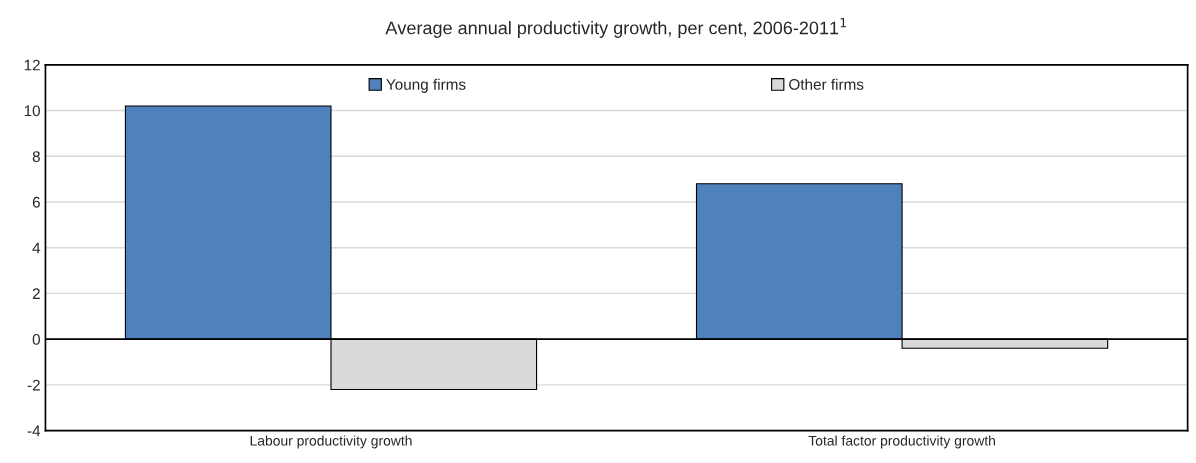 Image resolution: width=1196 pixels, height=463 pixels. I want to click on legend-label: Young firms, so click(426, 85).